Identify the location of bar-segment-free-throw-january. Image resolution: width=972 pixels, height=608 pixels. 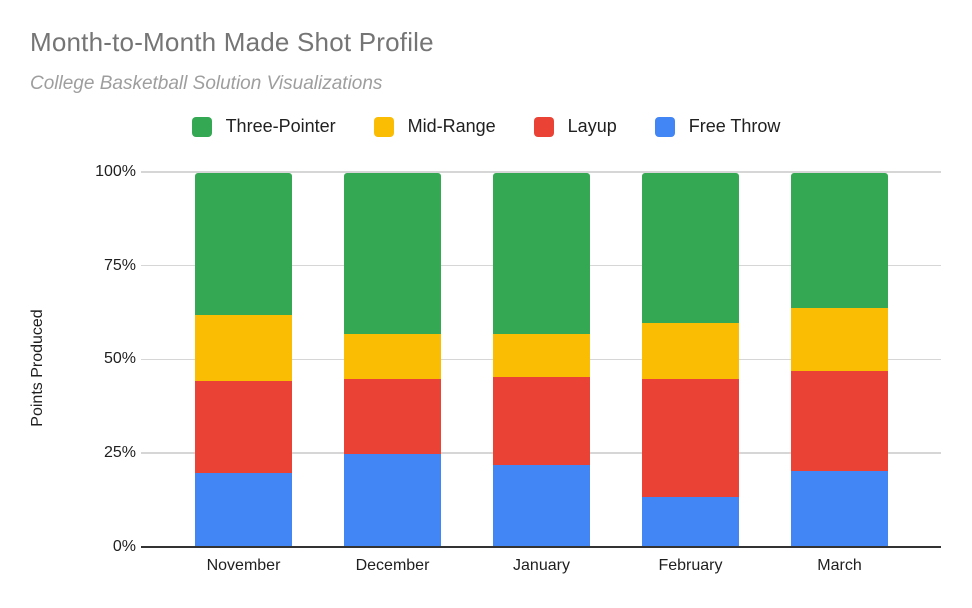
(541, 506).